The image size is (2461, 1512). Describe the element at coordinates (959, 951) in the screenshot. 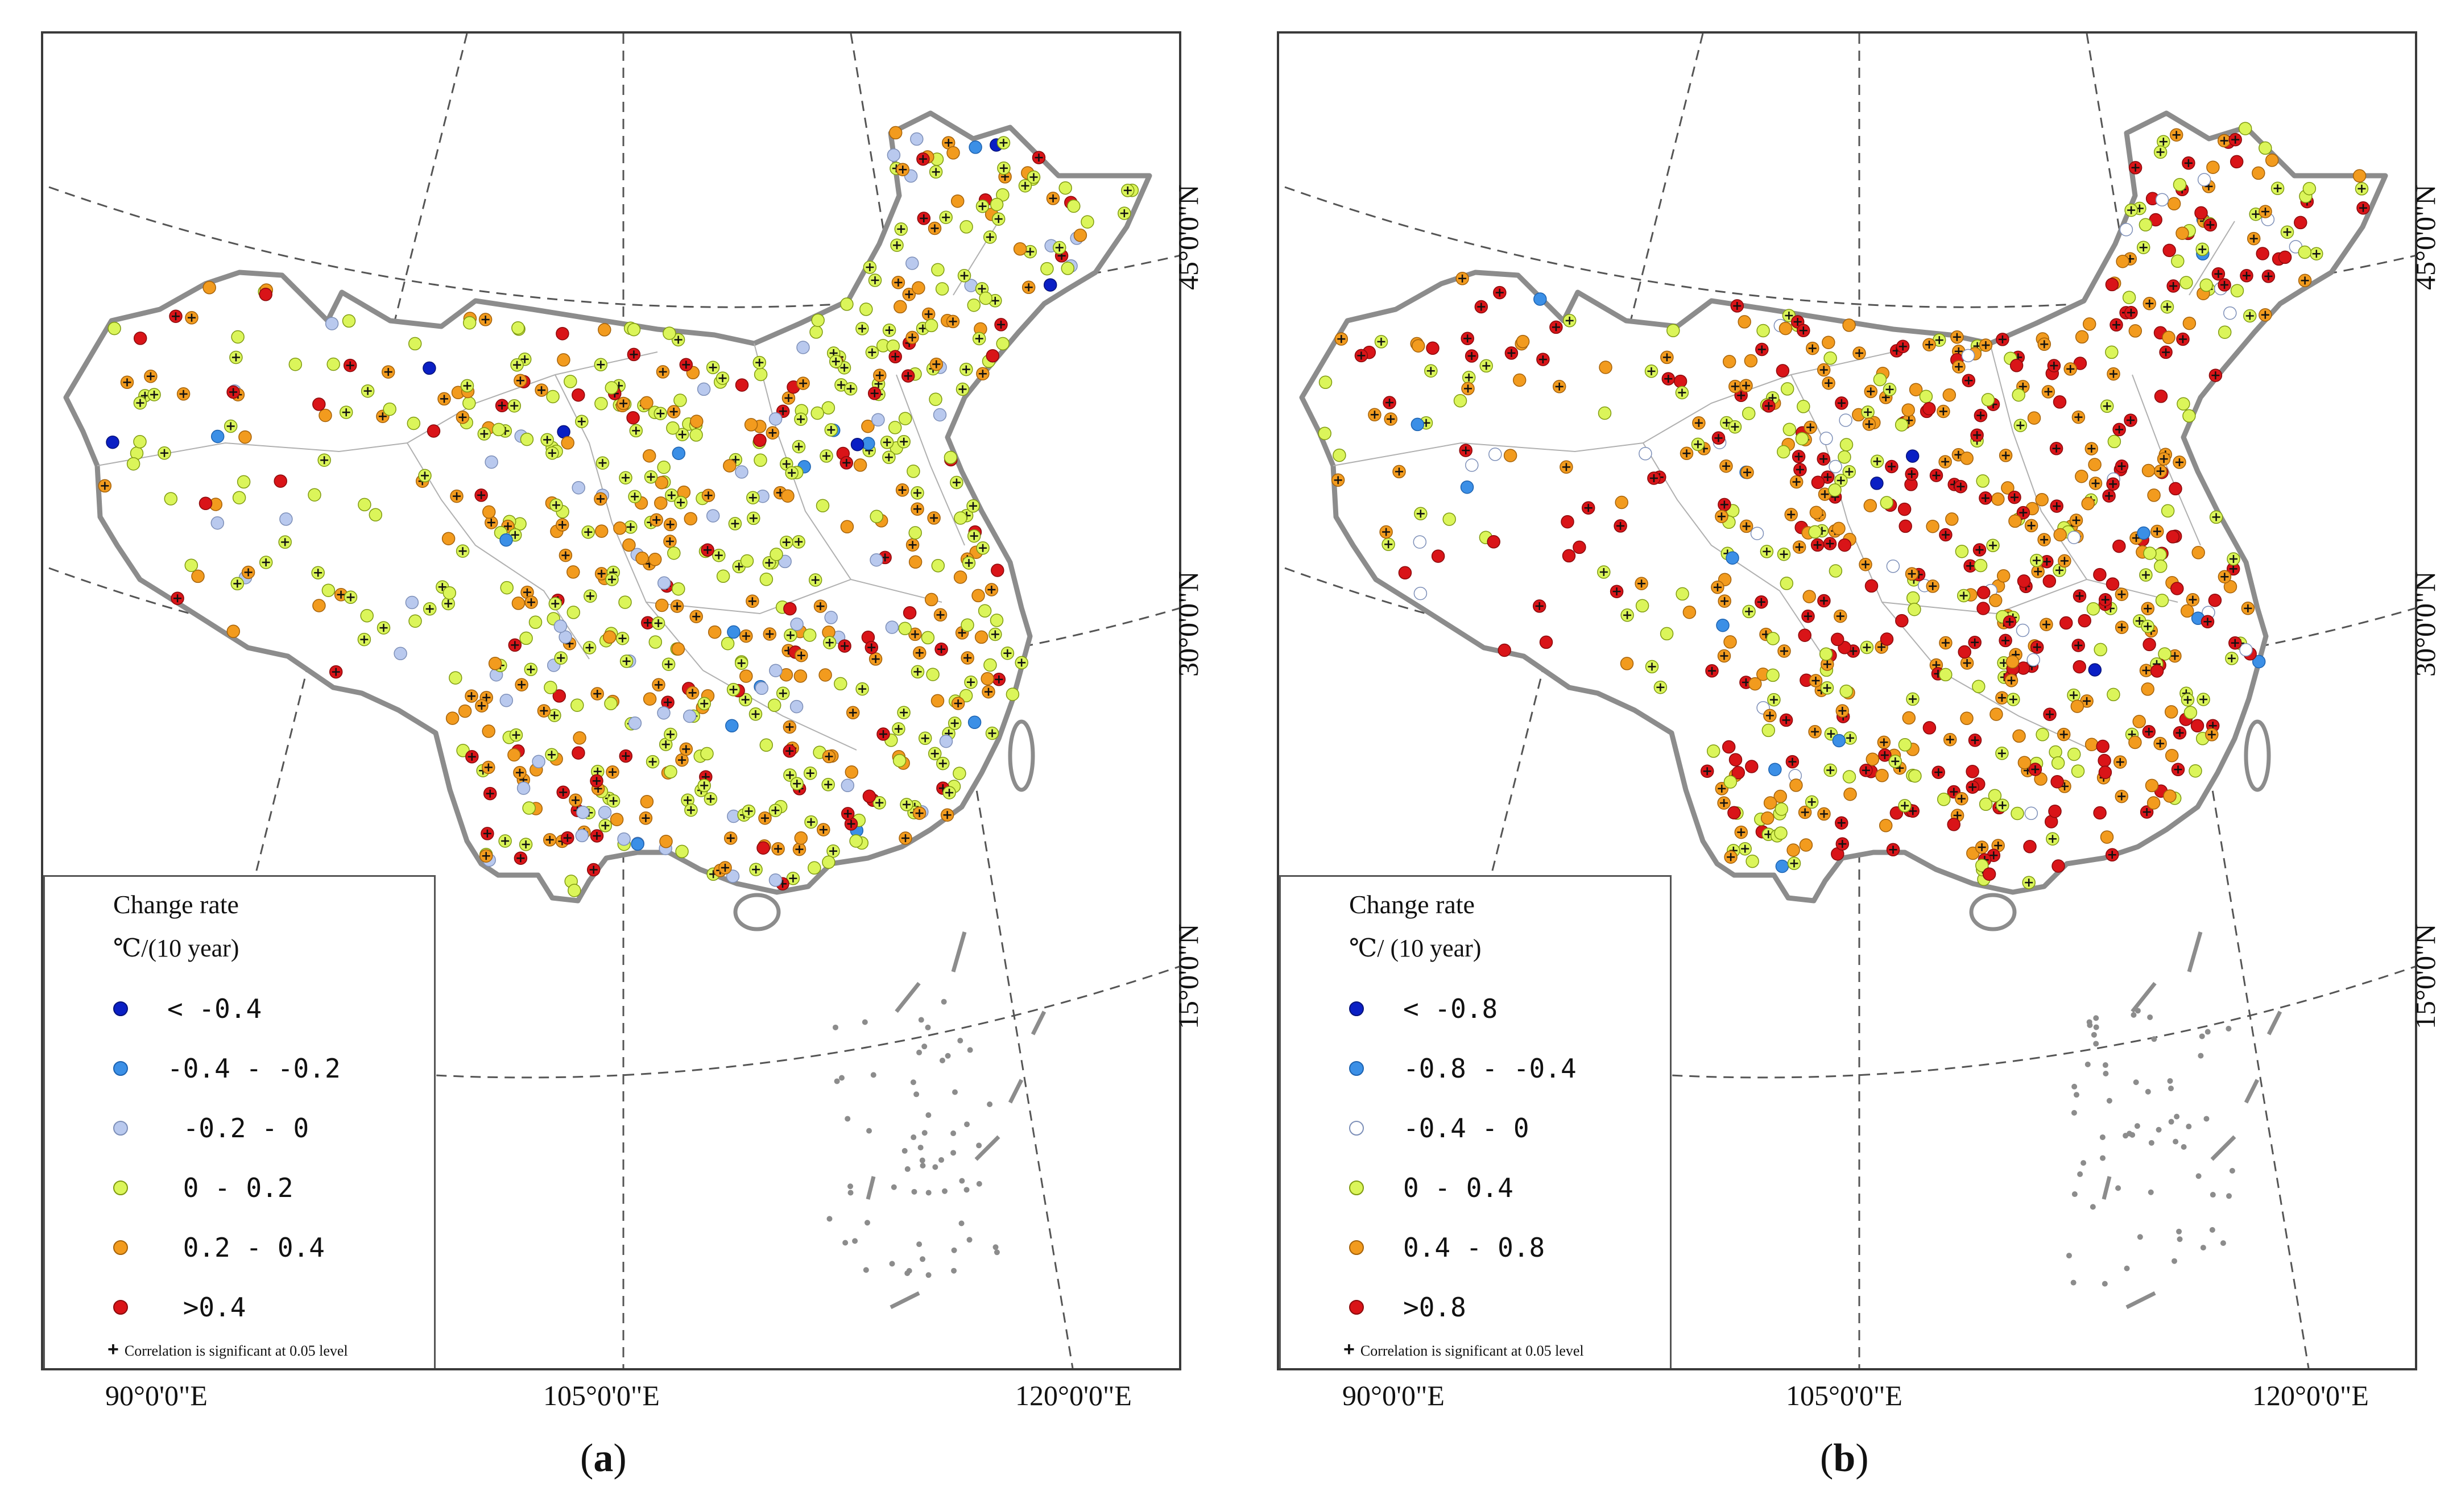

I see `dash-line-segment` at that location.